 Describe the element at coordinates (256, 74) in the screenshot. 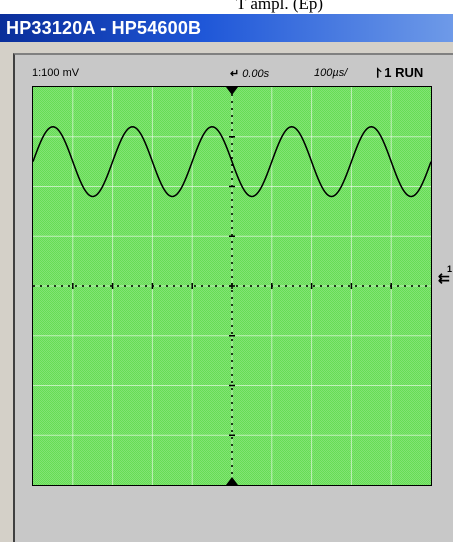

I see `trigger-delay-value: 0.00s` at that location.